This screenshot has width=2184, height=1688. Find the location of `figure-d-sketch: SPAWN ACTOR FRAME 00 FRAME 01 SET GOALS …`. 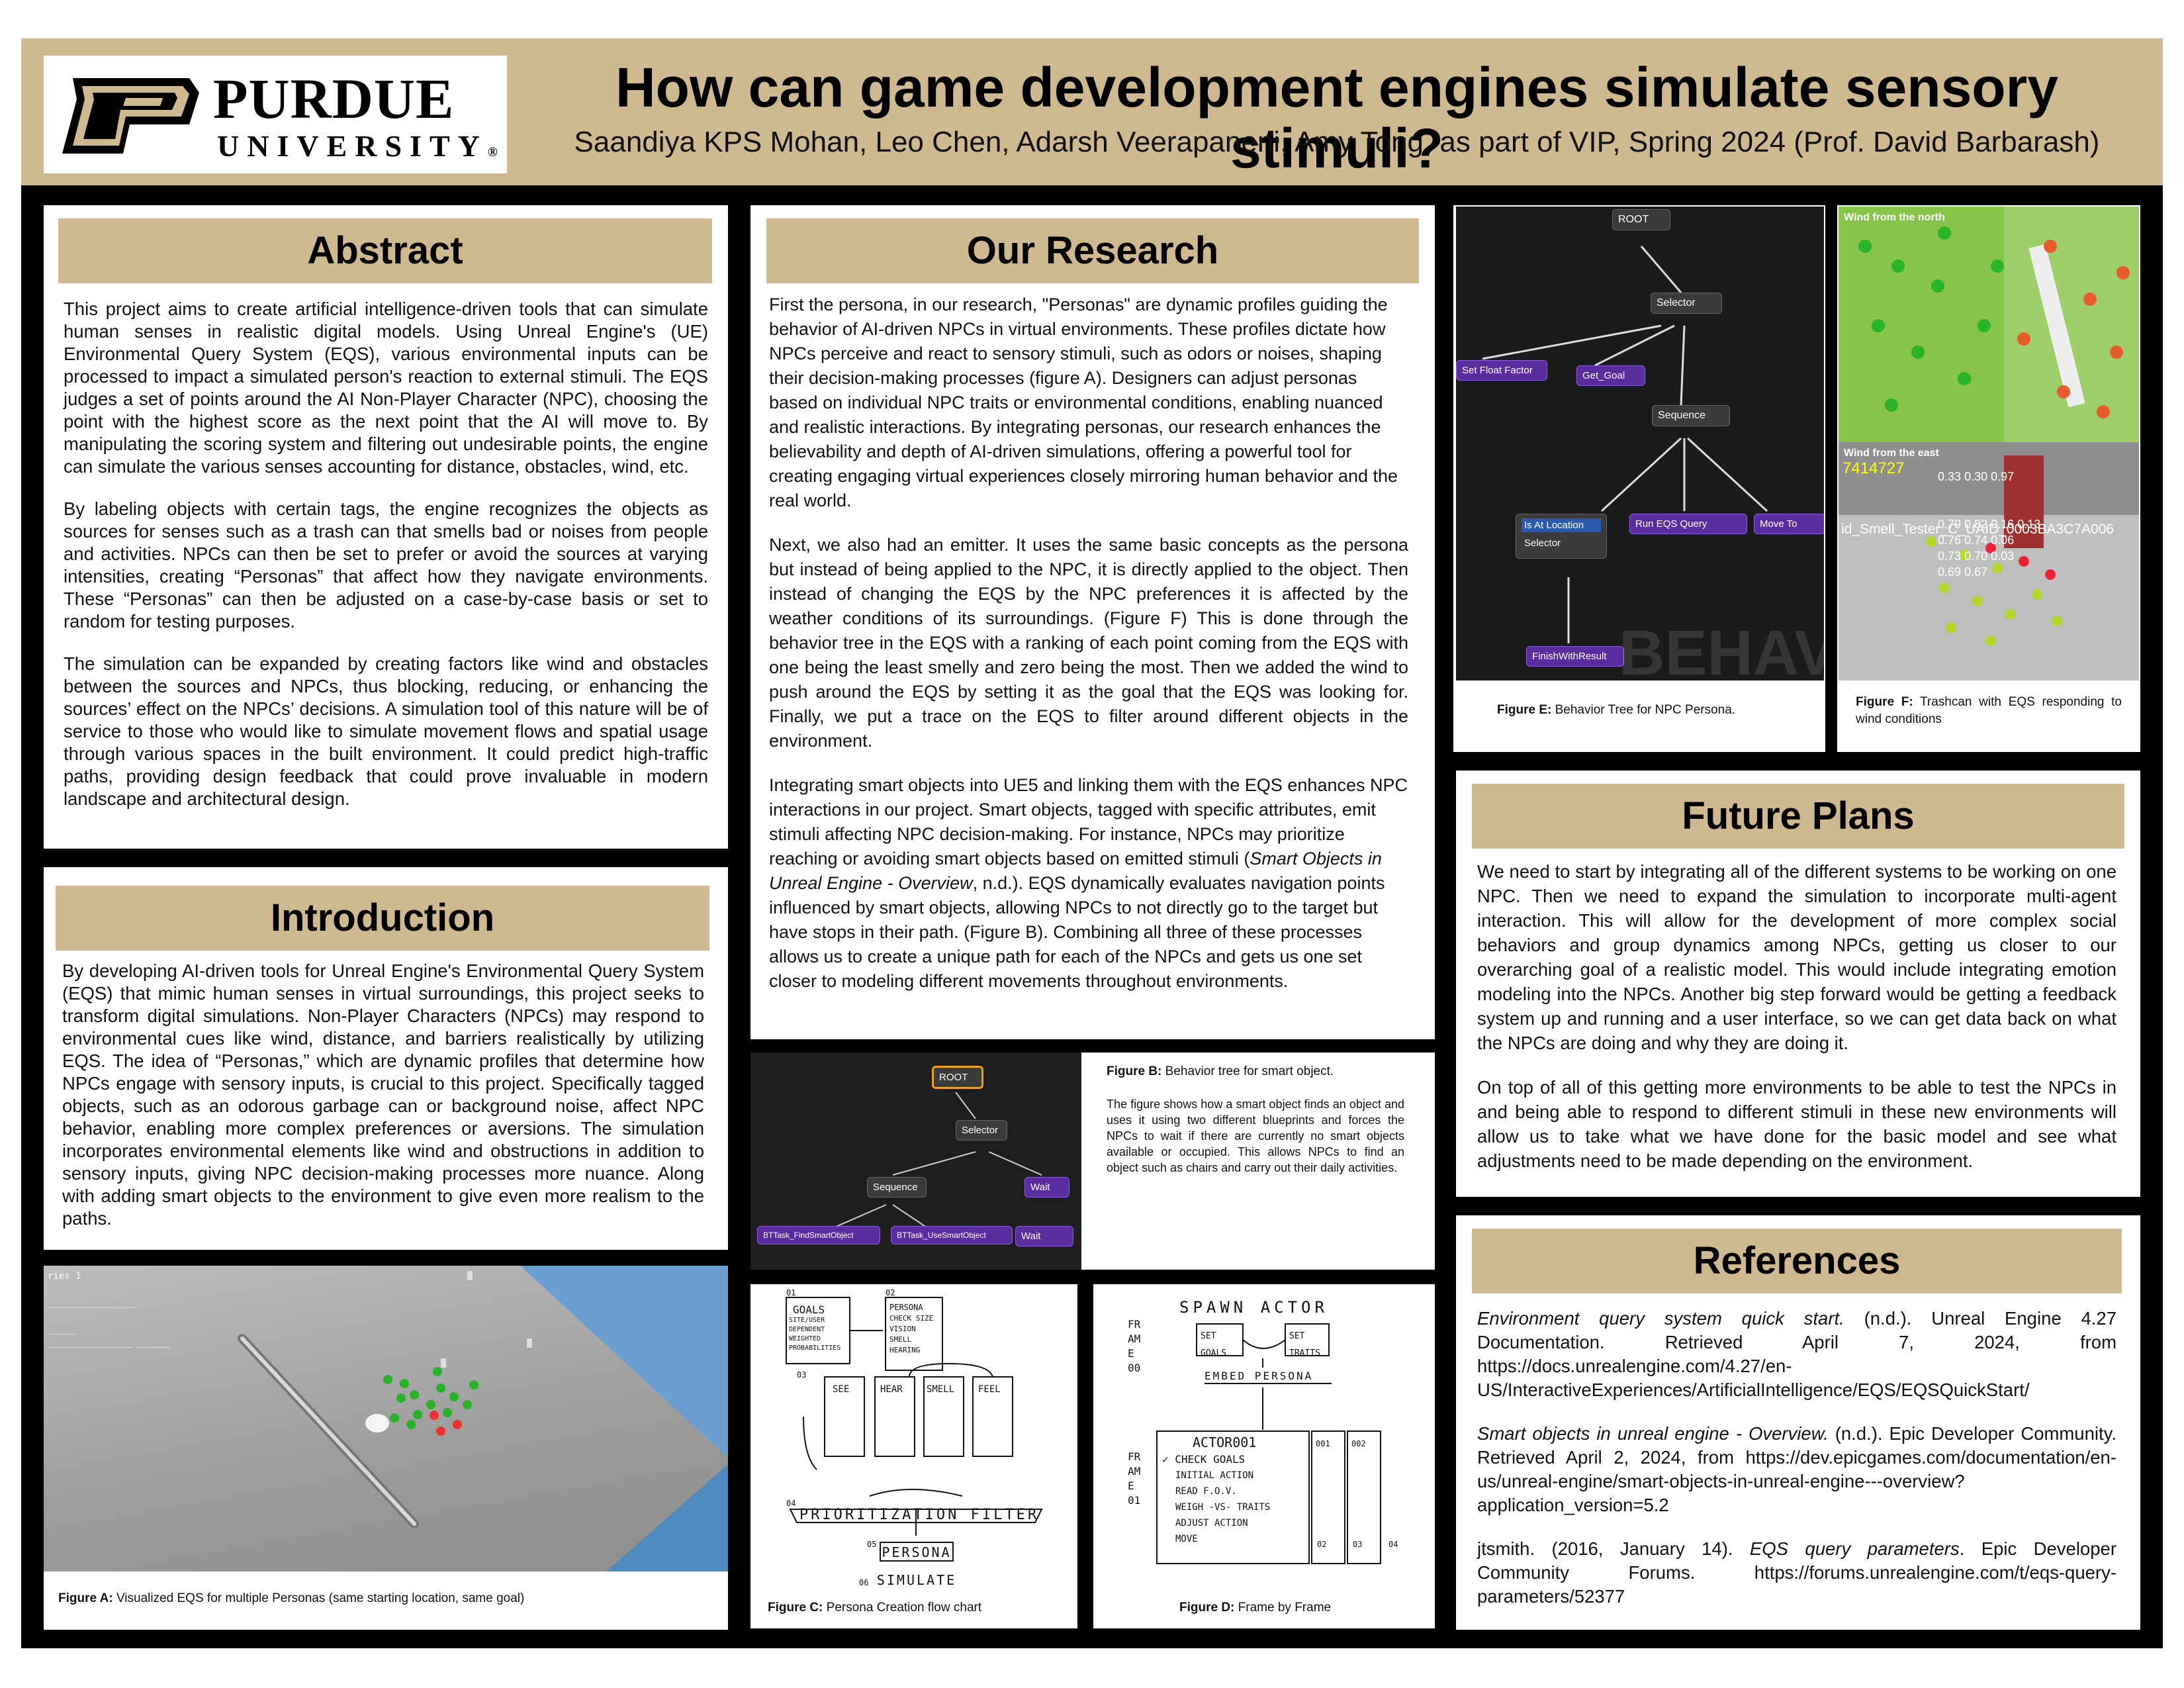

figure-d-sketch: SPAWN ACTOR FRAME 00 FRAME 01 SET GOALS … is located at coordinates (1264, 1439).